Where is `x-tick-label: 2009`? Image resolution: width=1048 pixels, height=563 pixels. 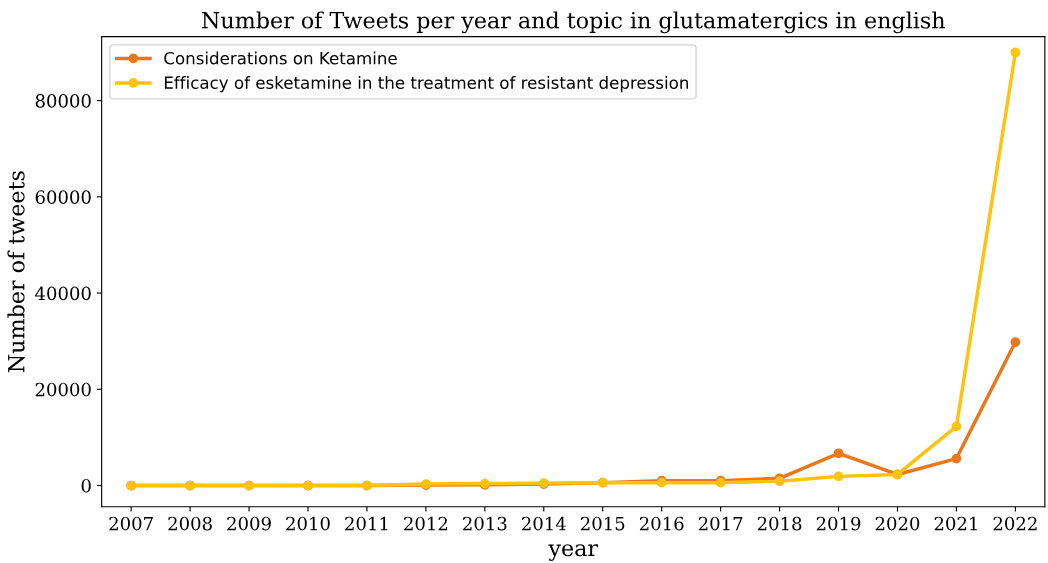
x-tick-label: 2009 is located at coordinates (249, 523).